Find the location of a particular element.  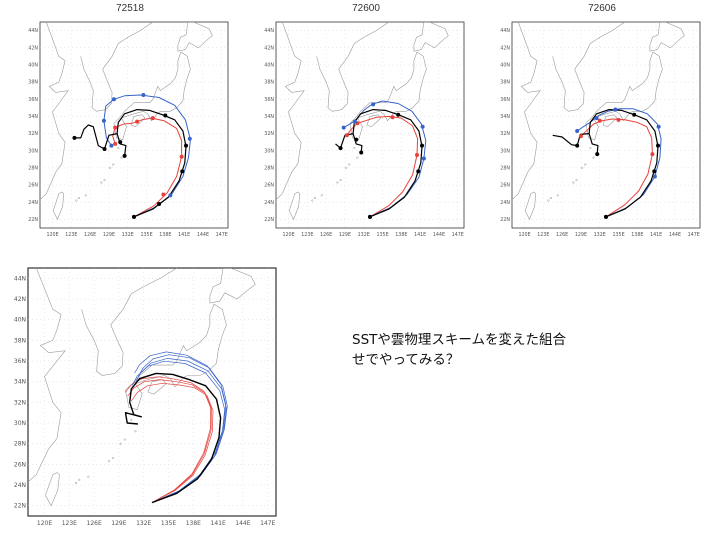

track-observed is located at coordinates (173, 438).